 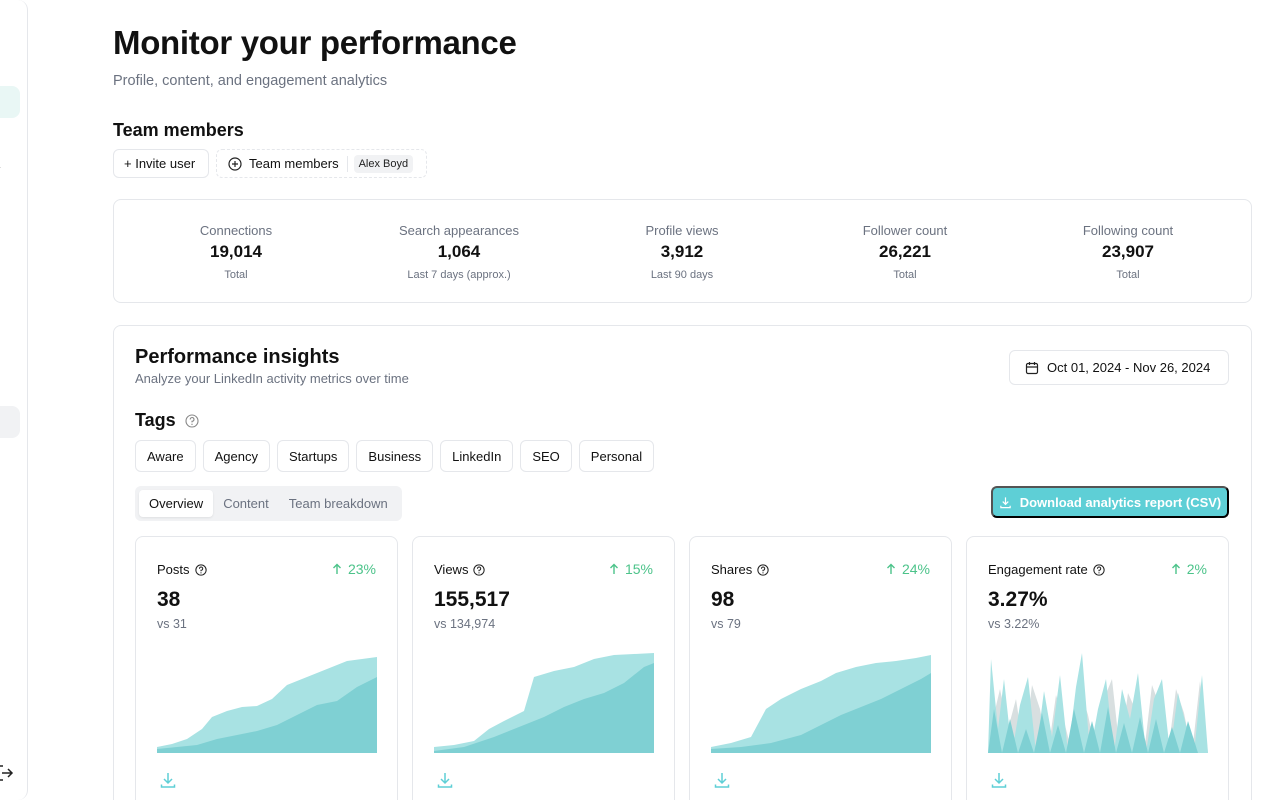 What do you see at coordinates (173, 569) in the screenshot?
I see `metric-label-text: Posts` at bounding box center [173, 569].